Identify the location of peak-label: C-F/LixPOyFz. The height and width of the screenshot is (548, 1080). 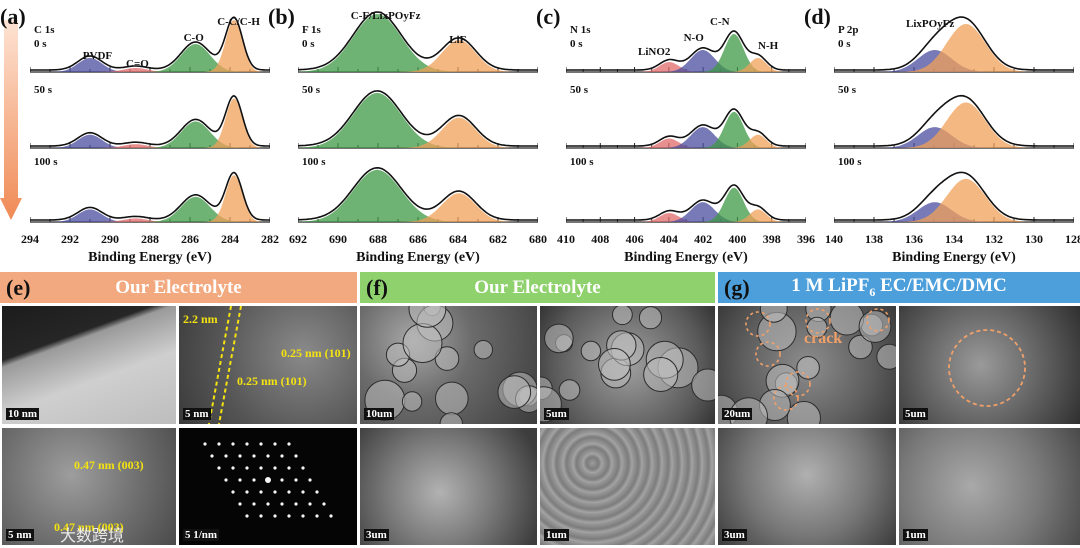
(385, 16).